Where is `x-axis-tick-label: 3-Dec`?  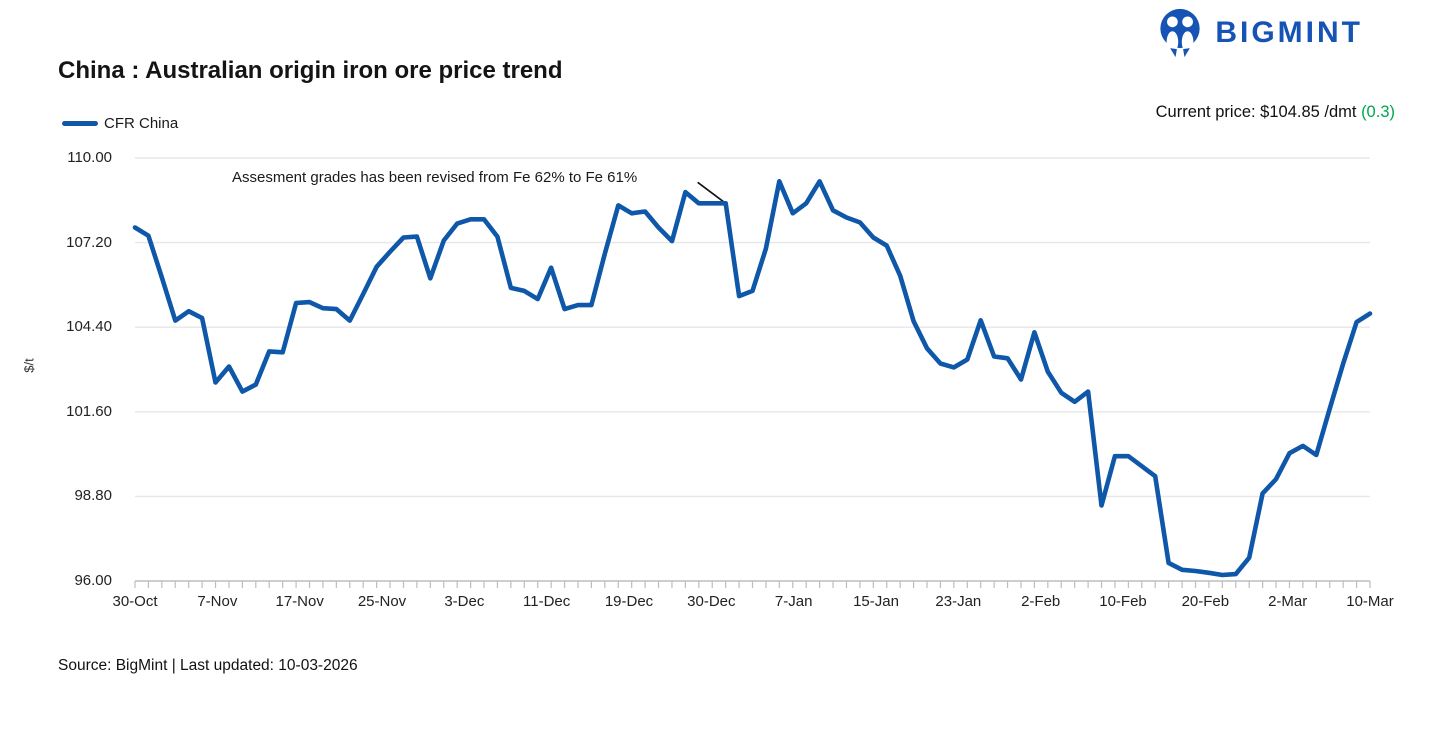
x-axis-tick-label: 3-Dec is located at coordinates (464, 601).